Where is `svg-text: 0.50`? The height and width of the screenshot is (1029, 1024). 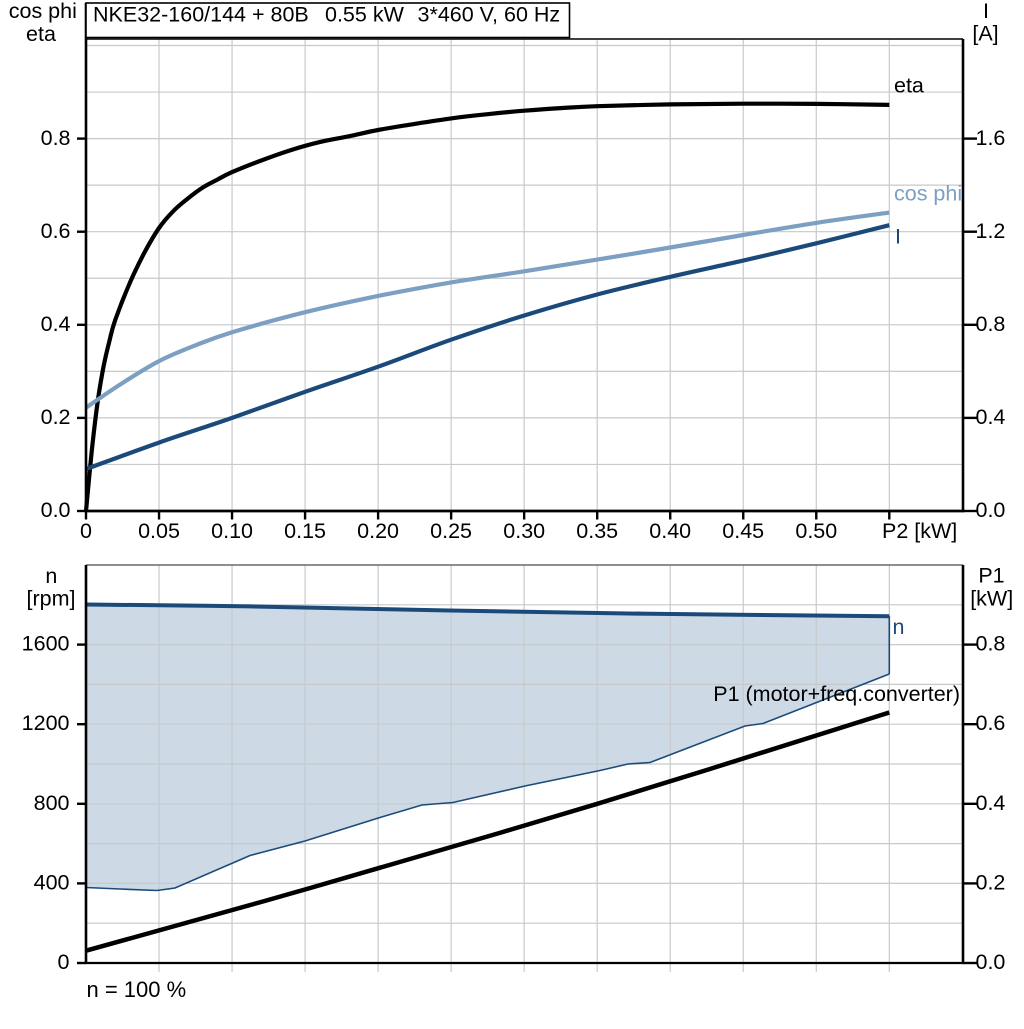 svg-text: 0.50 is located at coordinates (816, 531).